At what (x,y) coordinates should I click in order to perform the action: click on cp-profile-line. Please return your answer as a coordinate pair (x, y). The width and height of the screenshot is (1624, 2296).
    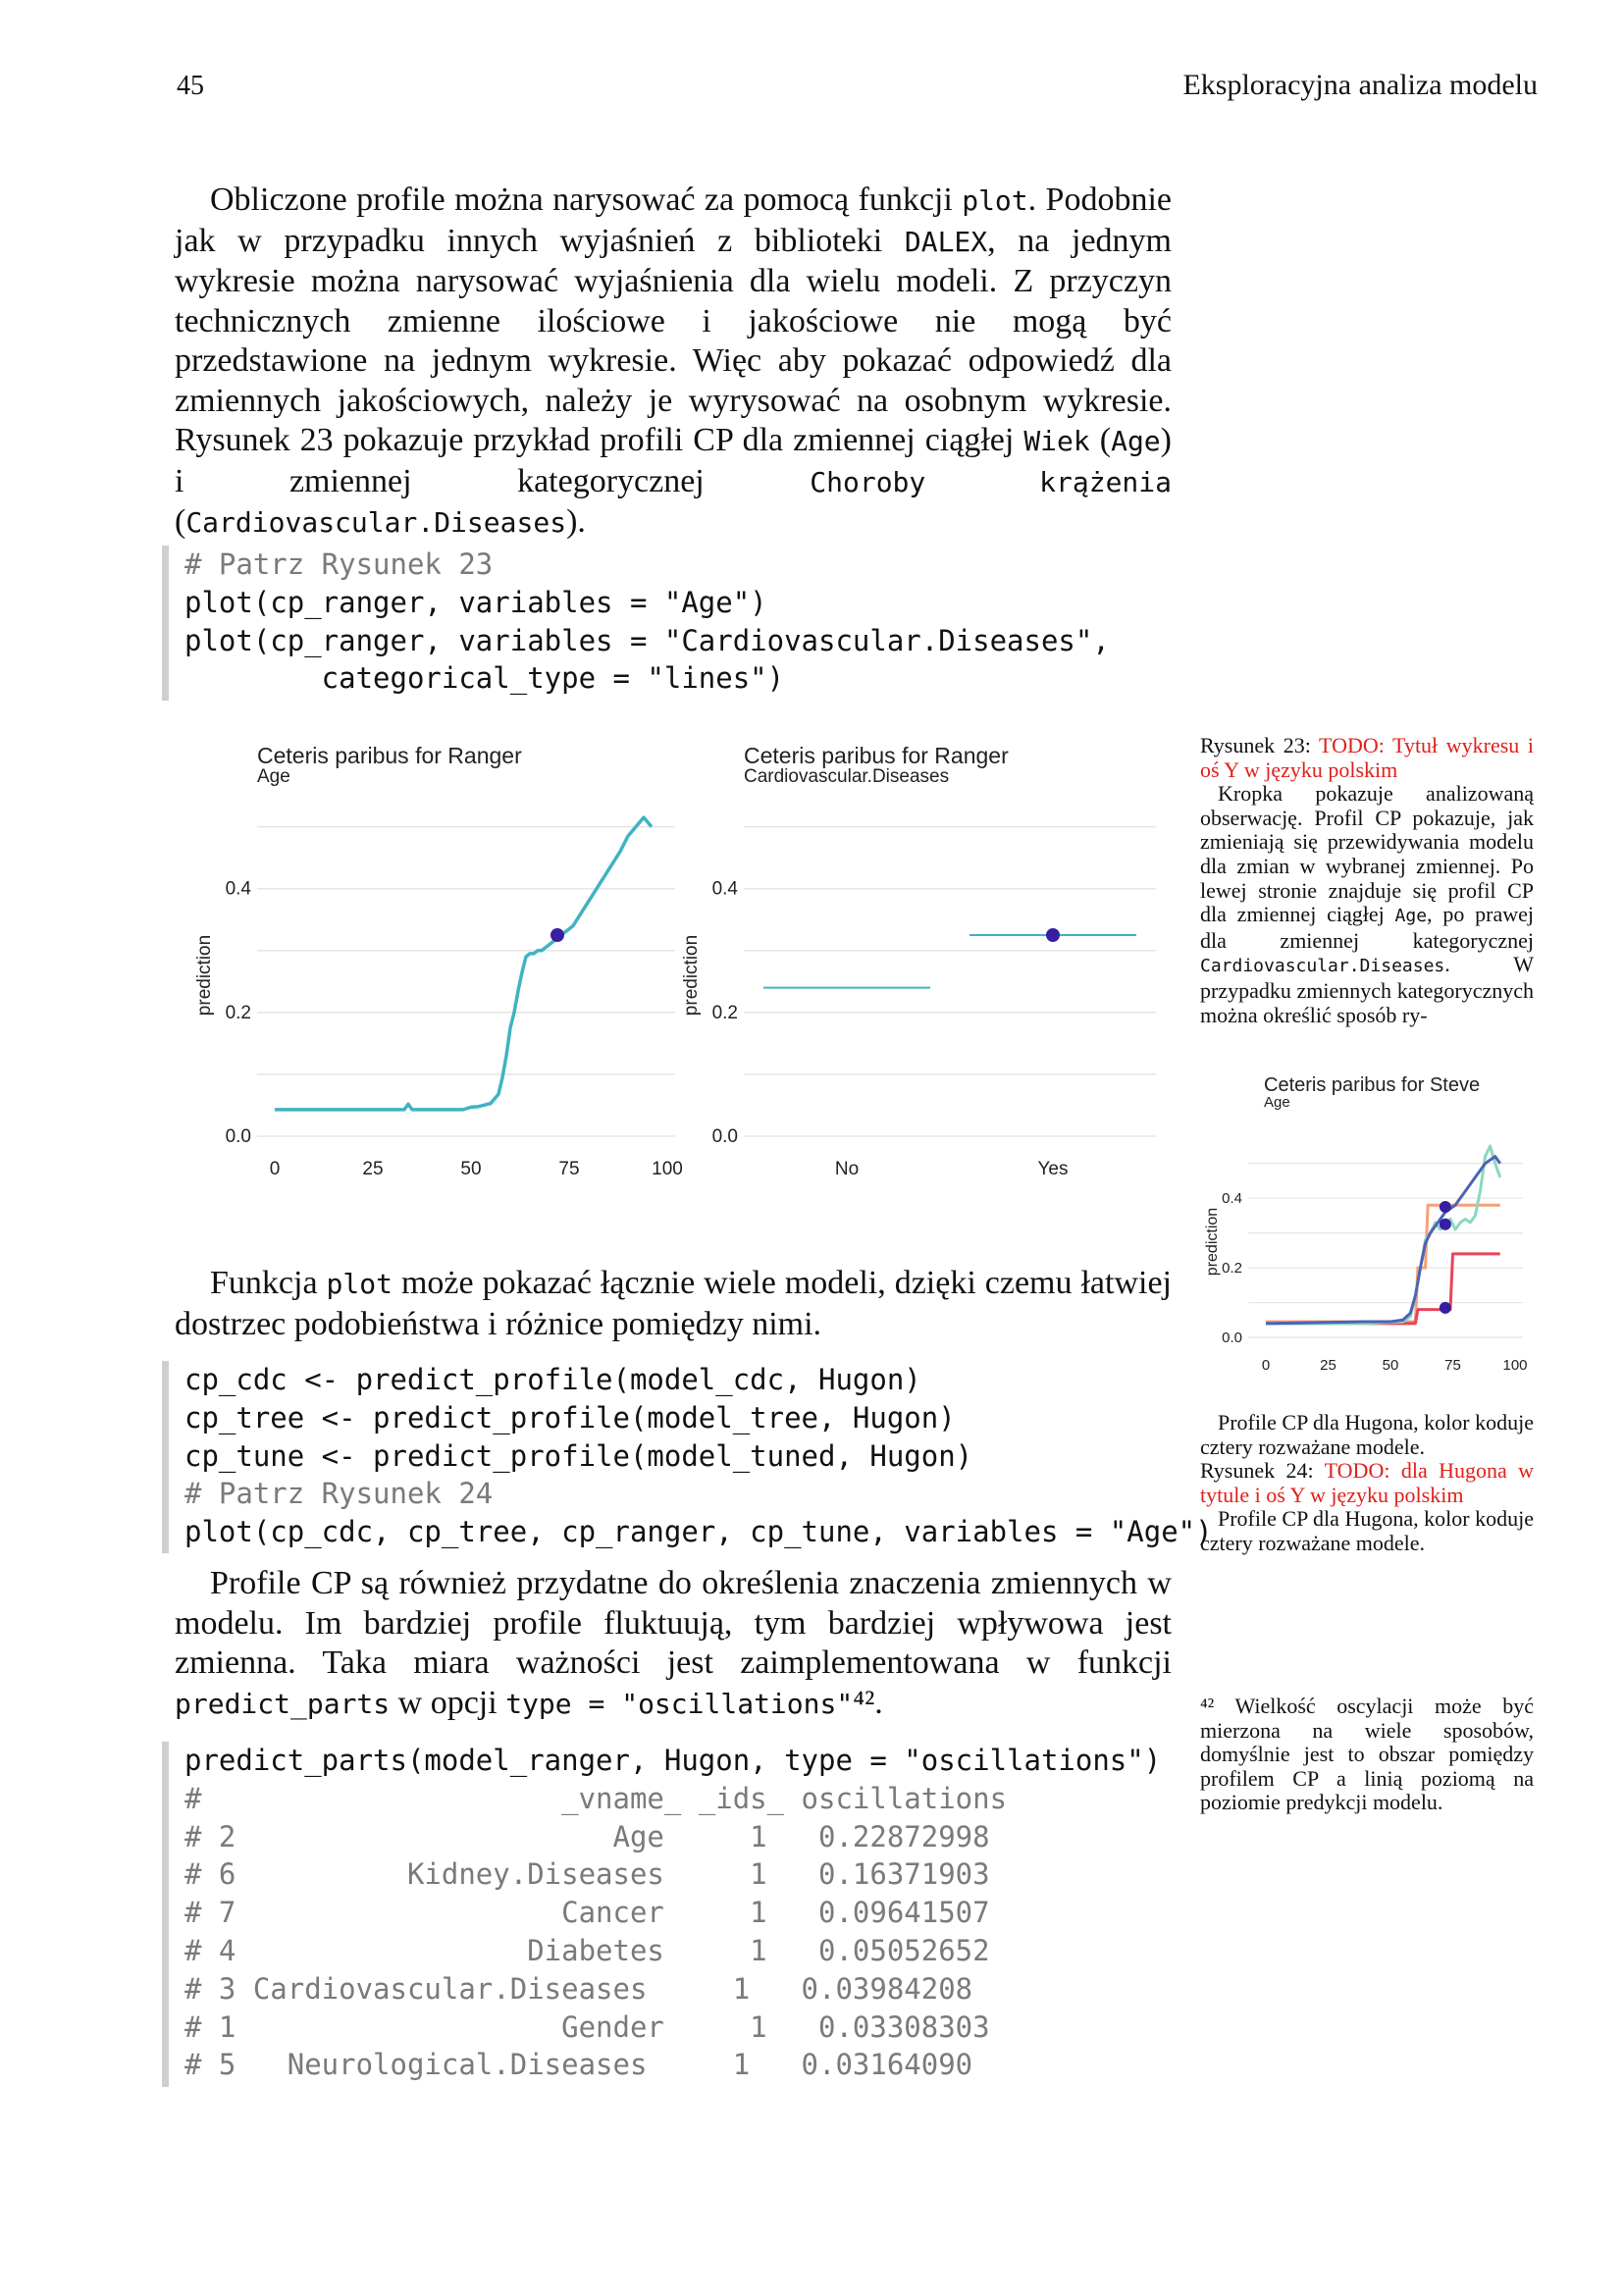
    Looking at the image, I should click on (464, 963).